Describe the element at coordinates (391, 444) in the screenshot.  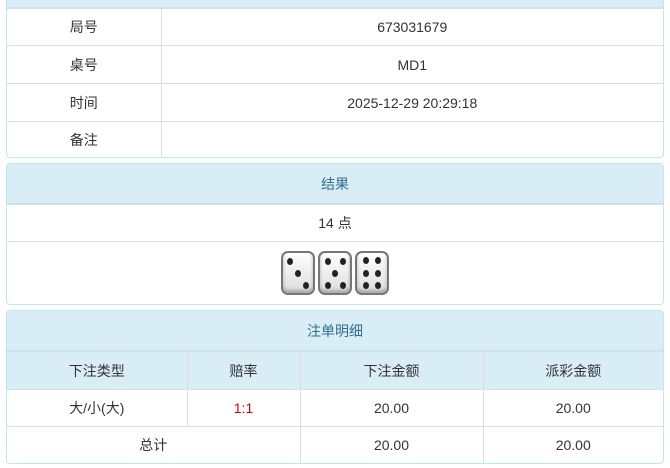
I see `total-amount: 20.00` at that location.